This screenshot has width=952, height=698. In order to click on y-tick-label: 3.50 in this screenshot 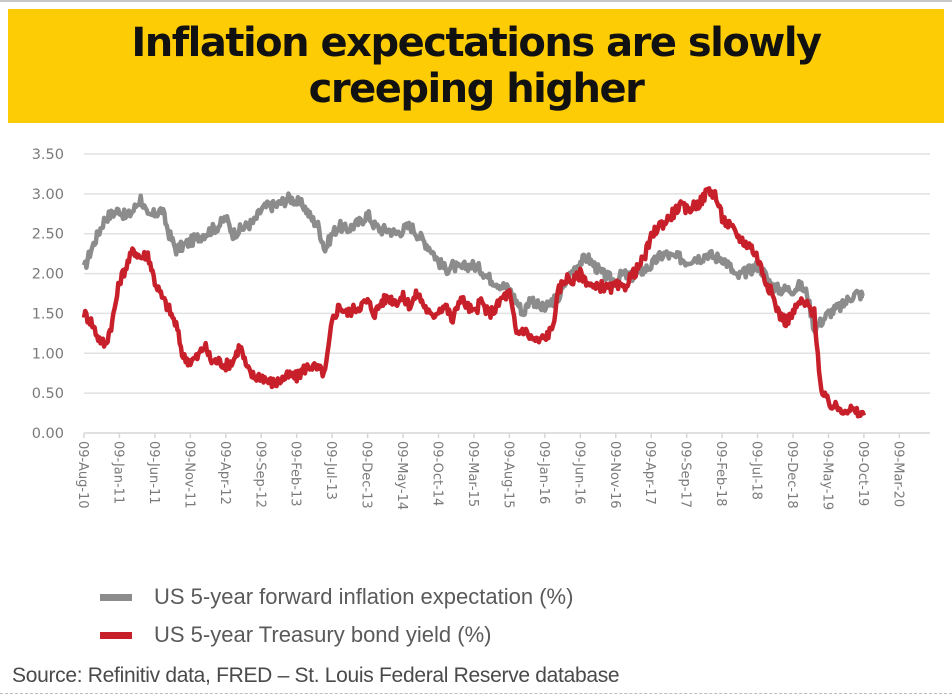, I will do `click(48, 155)`.